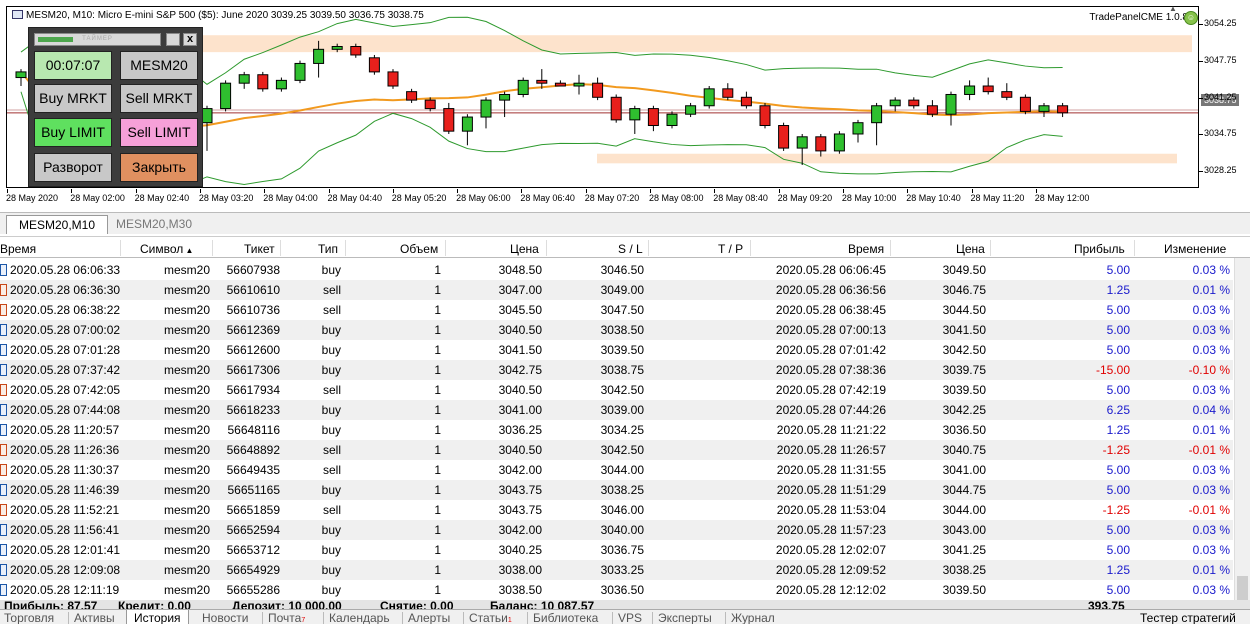 The height and width of the screenshot is (624, 1250). Describe the element at coordinates (154, 224) in the screenshot. I see `chart-tab-m30: MESM20,M30` at that location.